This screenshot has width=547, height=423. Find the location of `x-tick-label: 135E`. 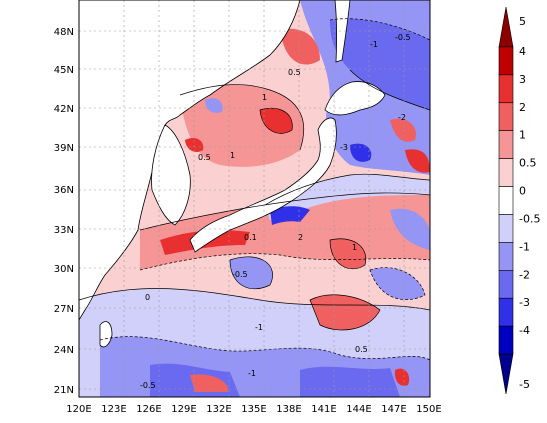

x-tick-label: 135E is located at coordinates (253, 409).